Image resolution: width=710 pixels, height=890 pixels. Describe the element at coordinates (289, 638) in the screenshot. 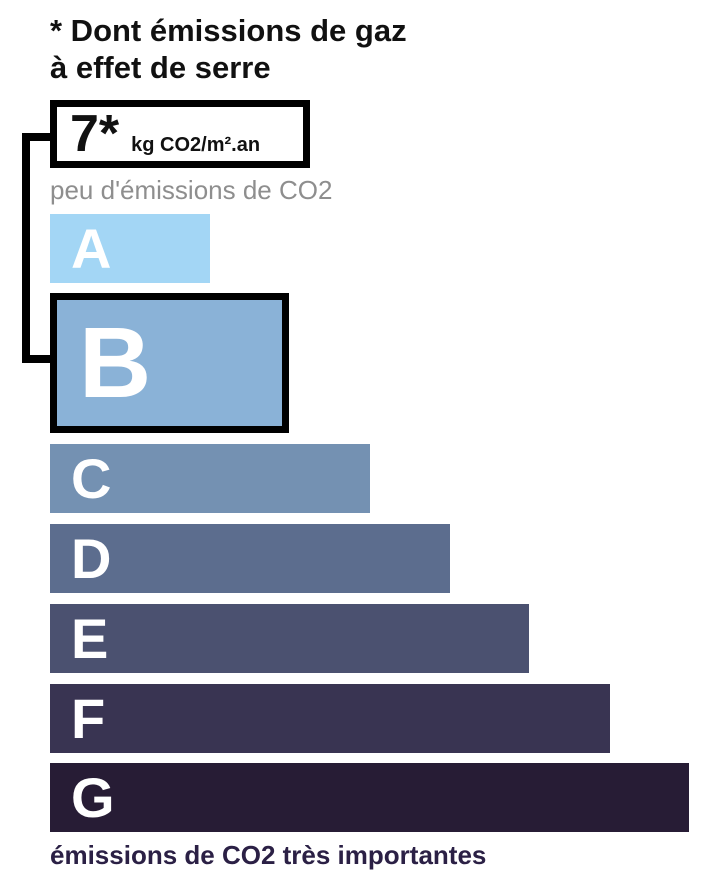

I see `bar-e: E` at that location.